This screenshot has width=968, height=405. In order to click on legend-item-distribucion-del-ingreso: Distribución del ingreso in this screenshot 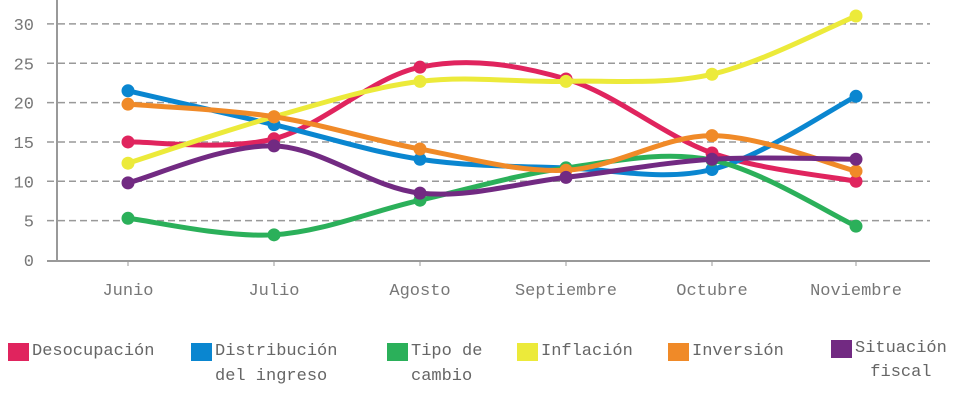, I will do `click(264, 364)`.